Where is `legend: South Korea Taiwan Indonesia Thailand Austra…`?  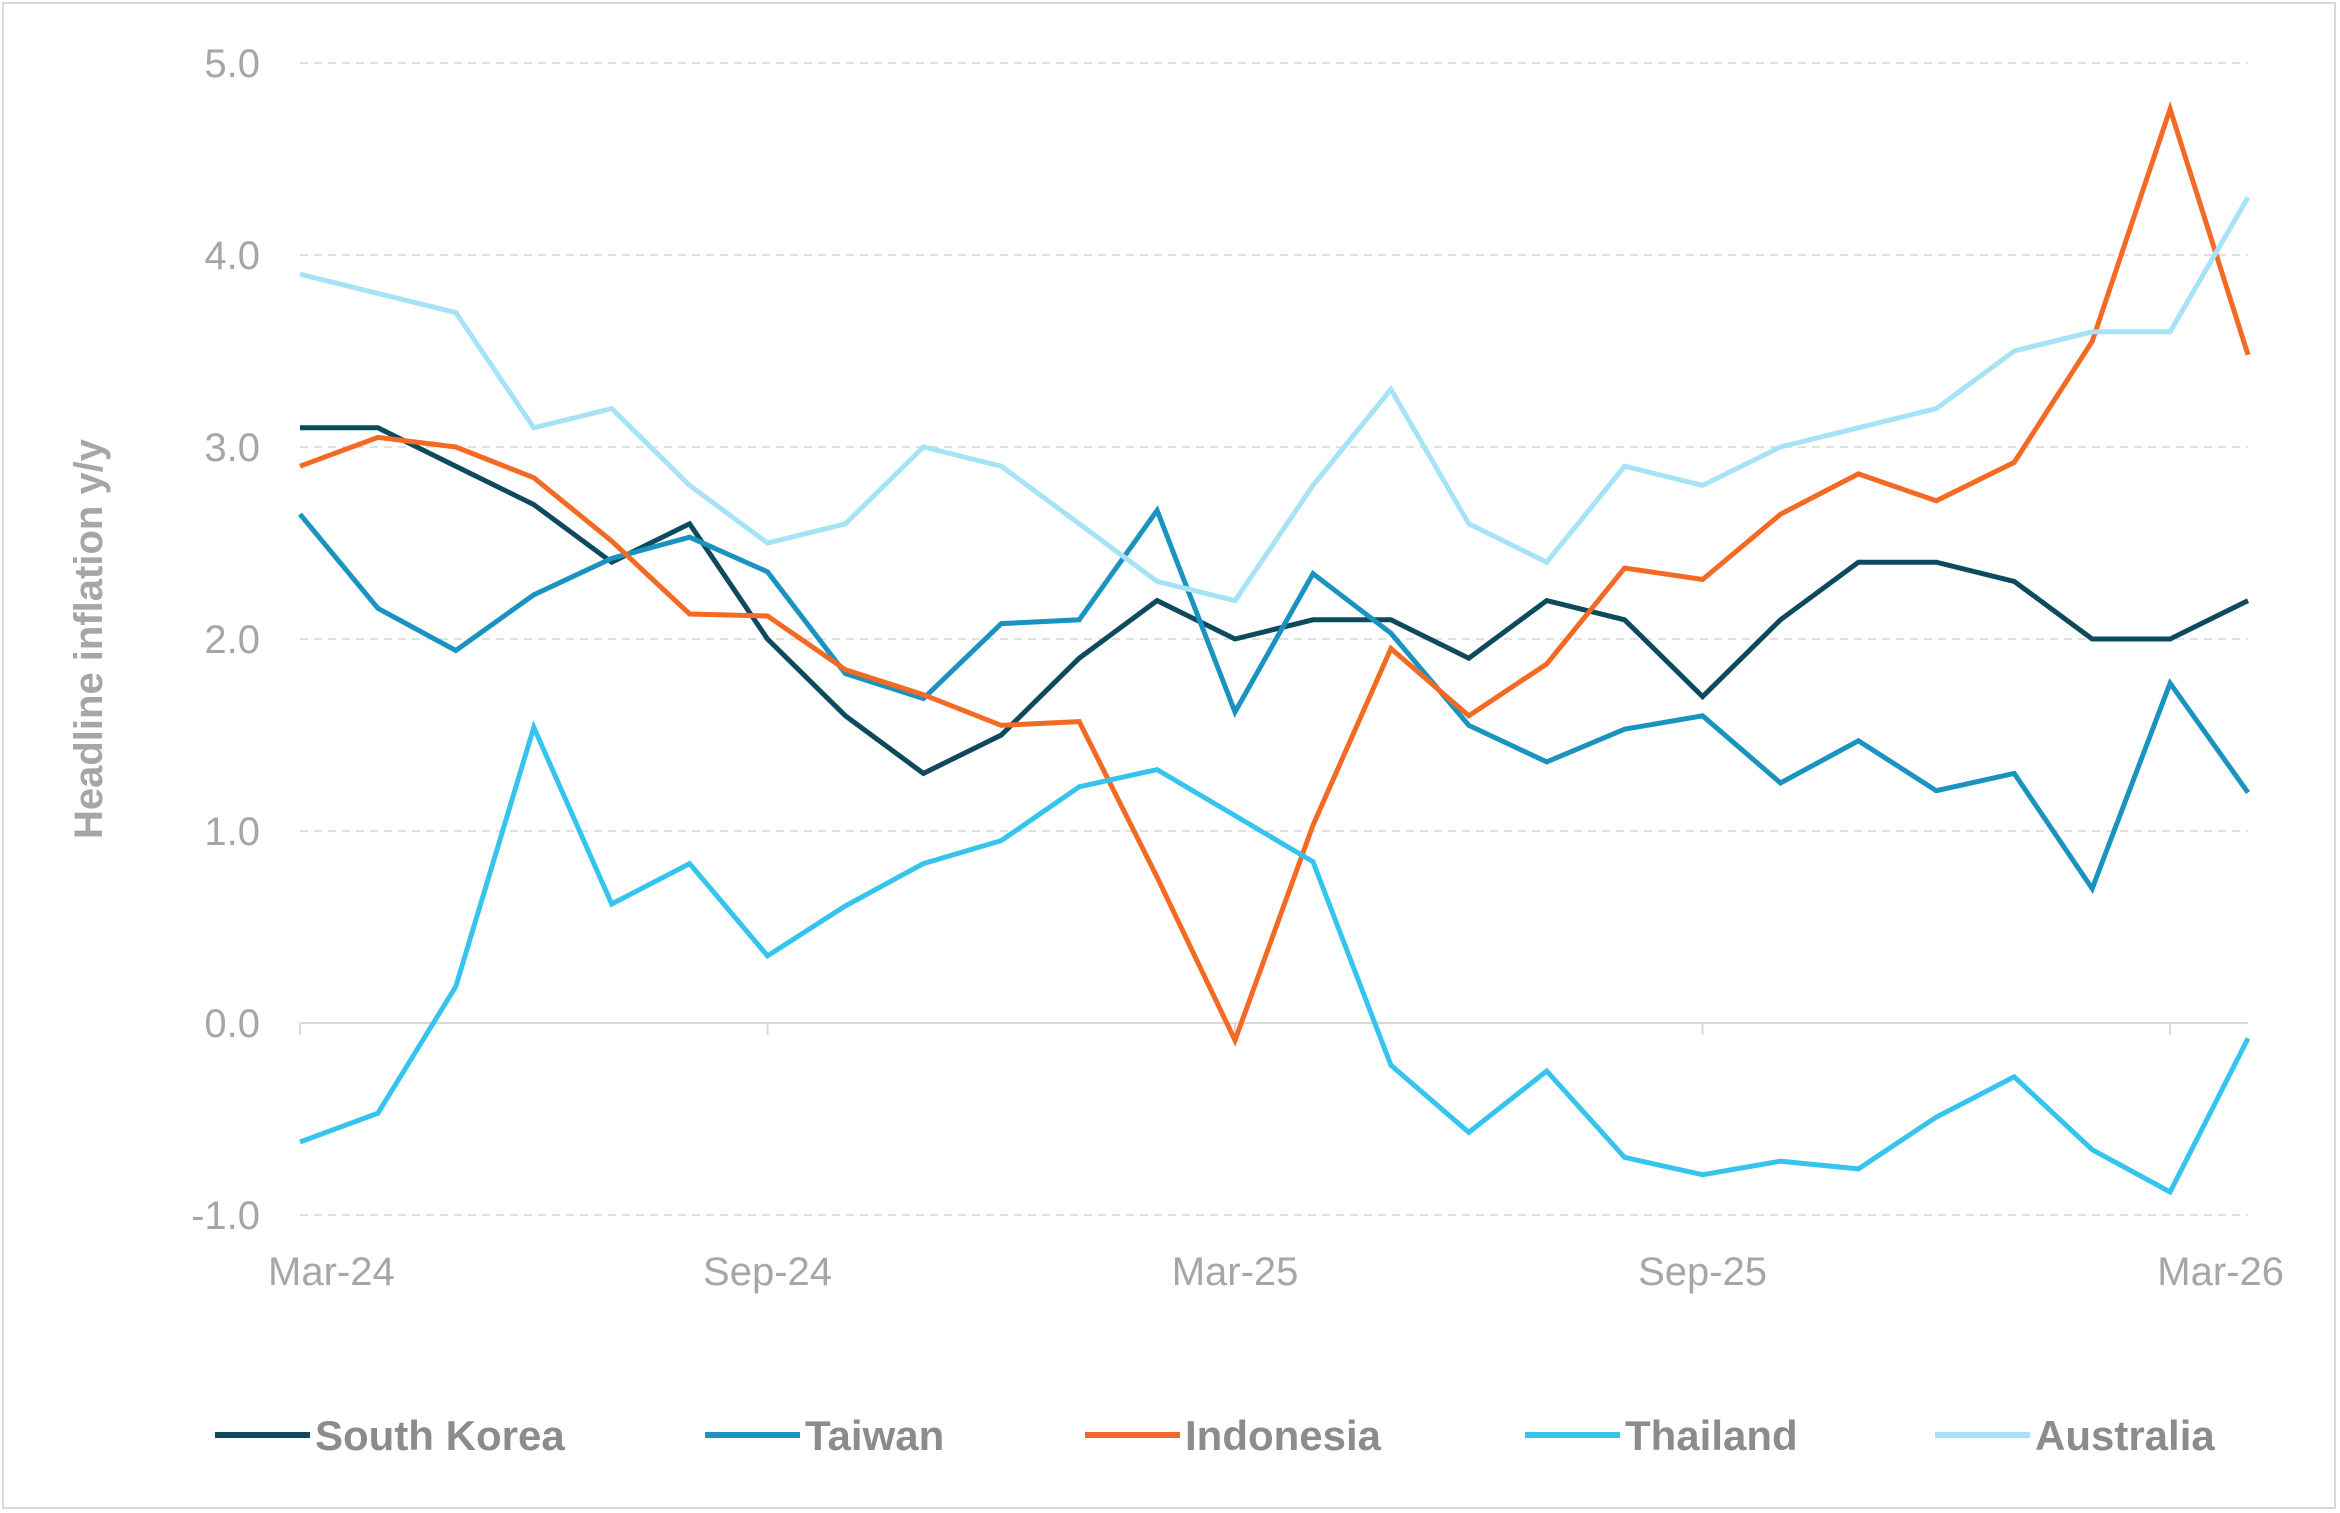 legend: South Korea Taiwan Indonesia Thailand Austra… is located at coordinates (1215, 1435).